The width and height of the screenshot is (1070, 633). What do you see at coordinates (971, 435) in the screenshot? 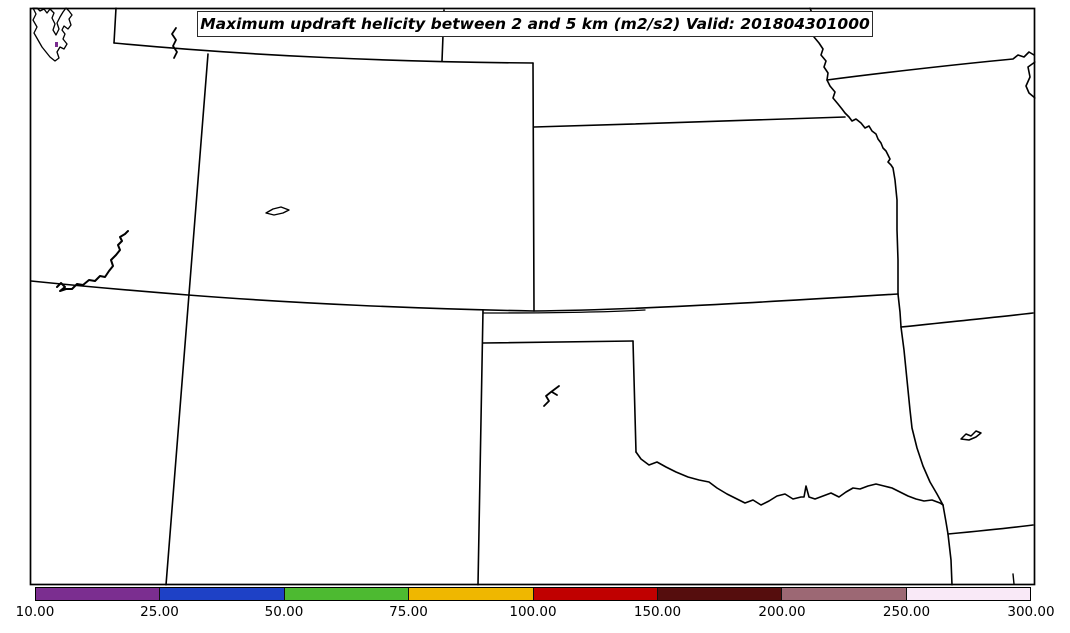
I see `lake-ouachita` at bounding box center [971, 435].